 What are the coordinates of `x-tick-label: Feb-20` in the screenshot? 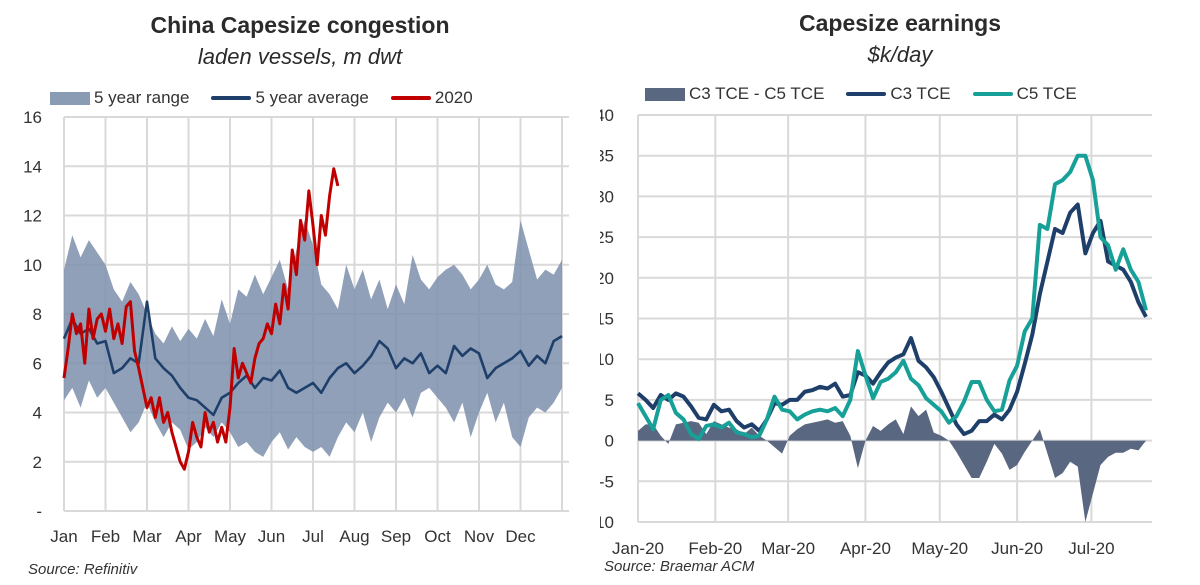 It's located at (715, 548).